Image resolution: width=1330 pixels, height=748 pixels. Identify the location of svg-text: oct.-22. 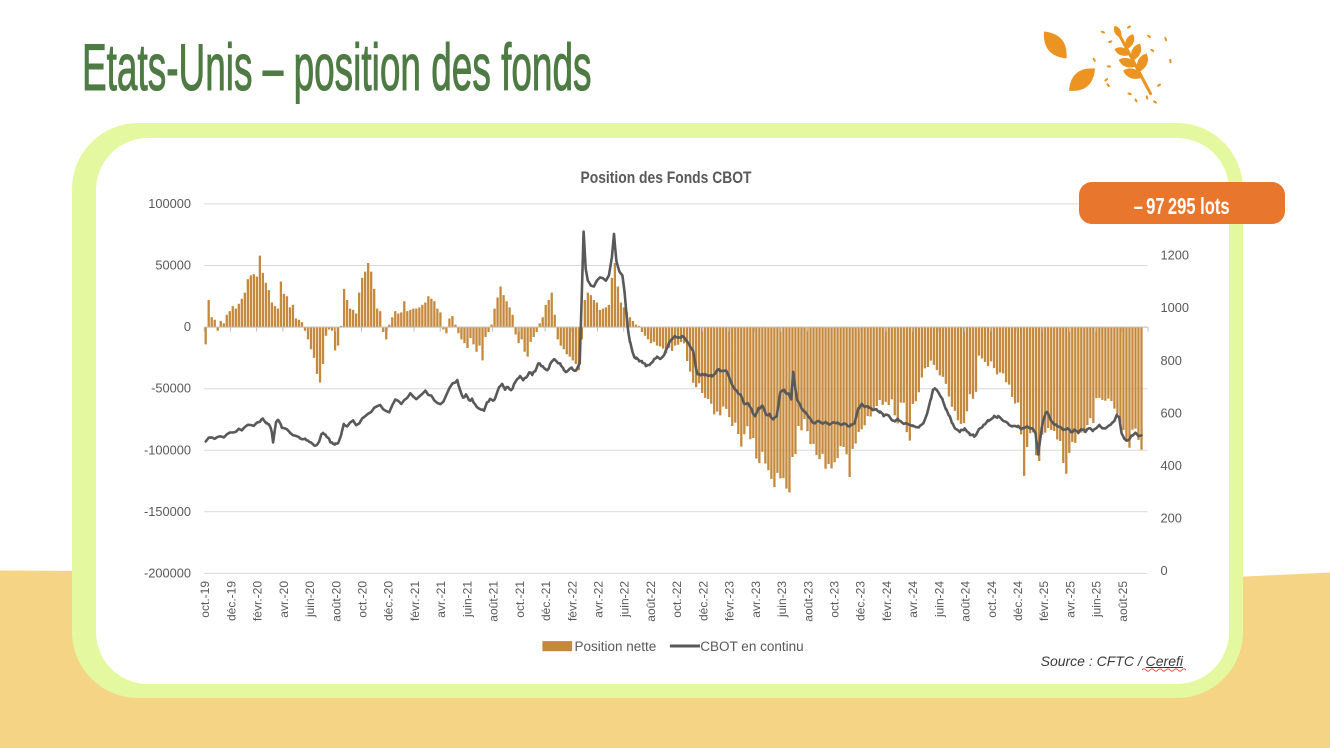
(677, 599).